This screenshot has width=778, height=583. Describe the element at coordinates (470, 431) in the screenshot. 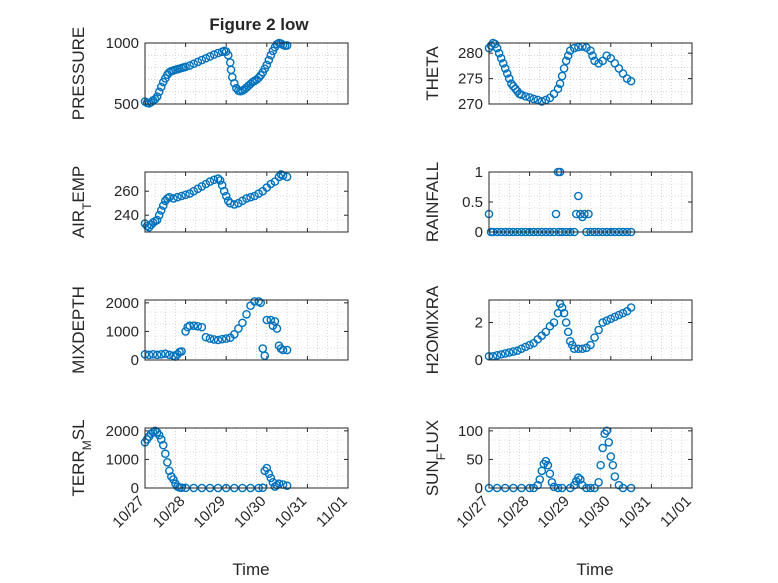

I see `y-tick-label: 100` at that location.